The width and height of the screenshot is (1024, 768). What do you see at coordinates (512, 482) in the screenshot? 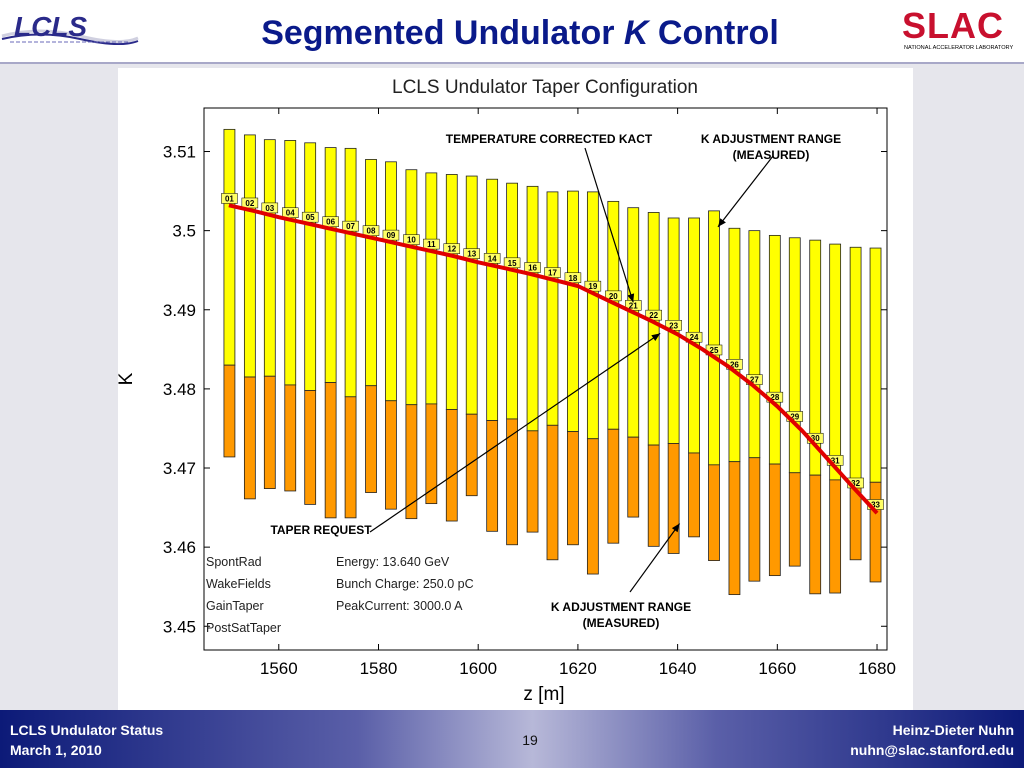
I see `segment-15-lower-bar` at bounding box center [512, 482].